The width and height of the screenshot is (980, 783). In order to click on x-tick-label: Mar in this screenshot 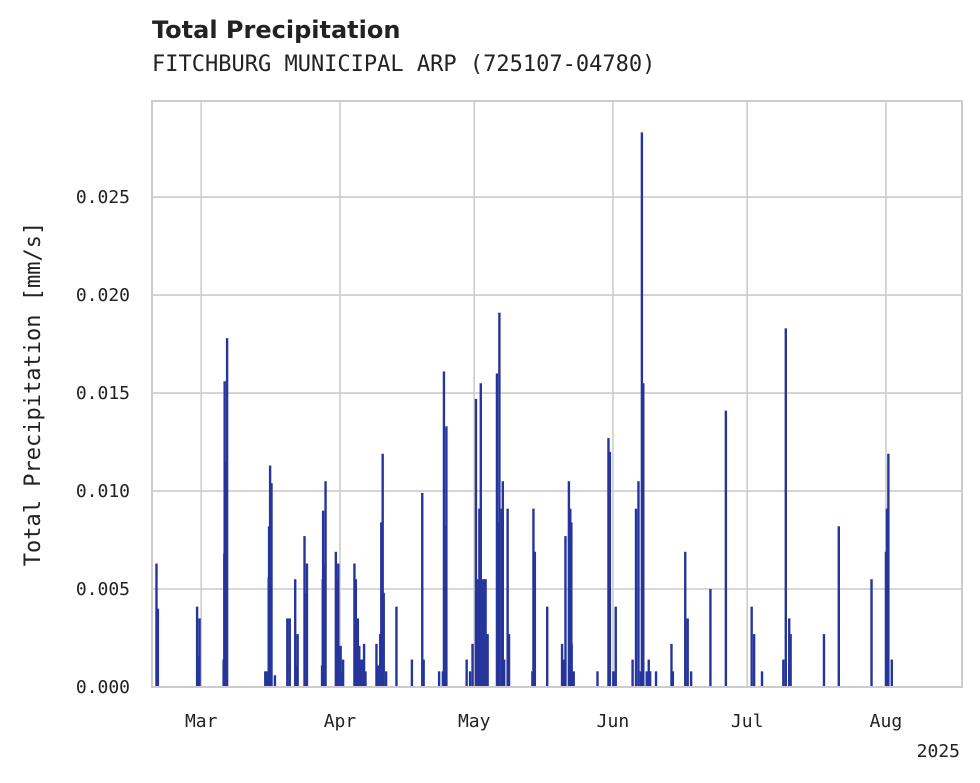, I will do `click(201, 721)`.